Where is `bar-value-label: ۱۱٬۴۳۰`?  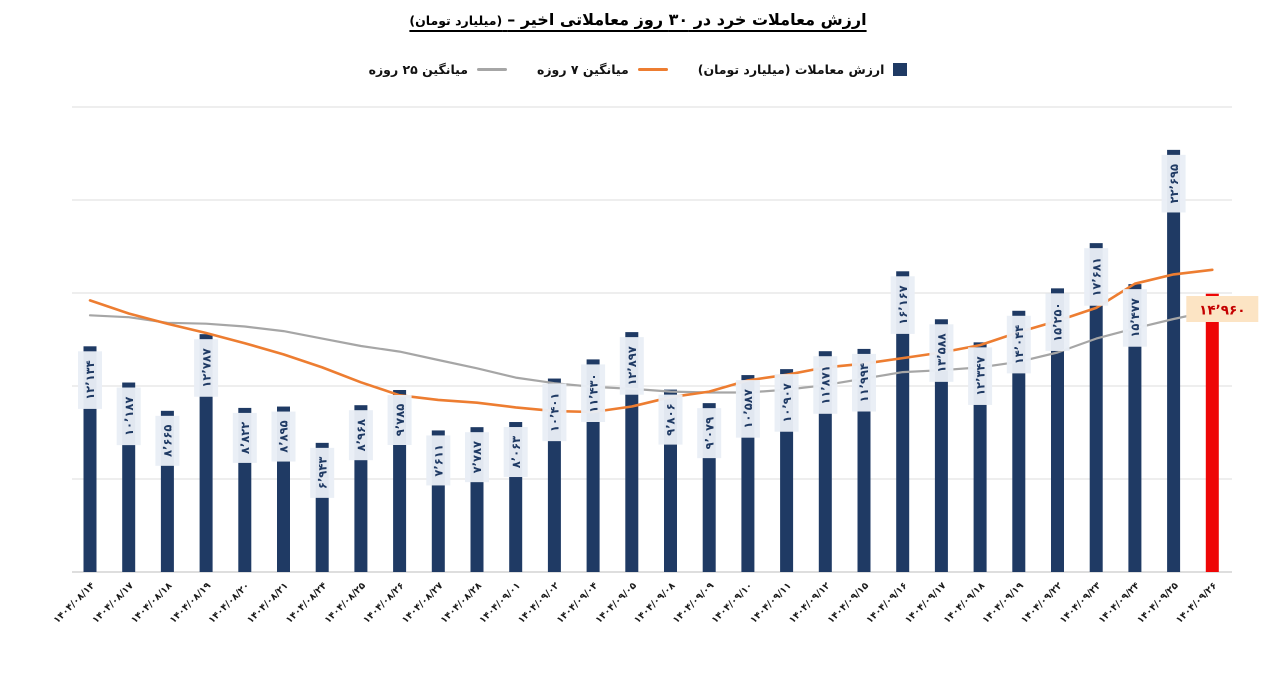 bar-value-label: ۱۱٬۴۳۰ is located at coordinates (593, 392).